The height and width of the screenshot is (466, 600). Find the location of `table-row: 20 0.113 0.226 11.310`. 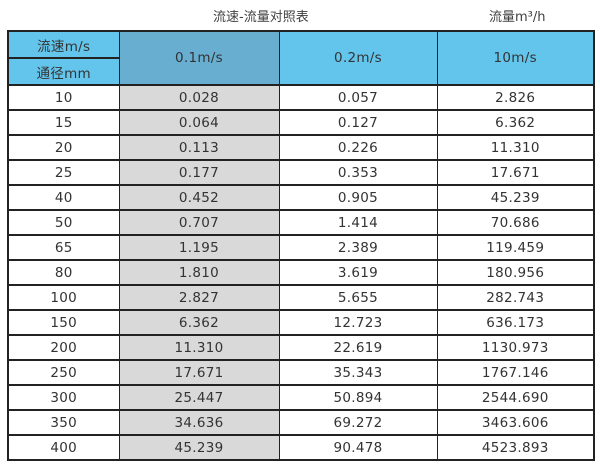

table-row: 20 0.113 0.226 11.310 is located at coordinates (301, 147).